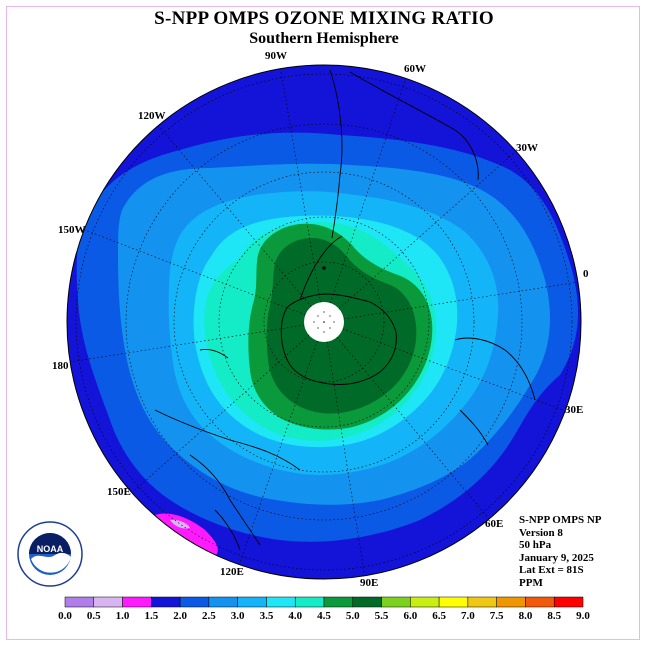 This screenshot has width=648, height=648. I want to click on colorbar-tick-label: 8.5, so click(554, 616).